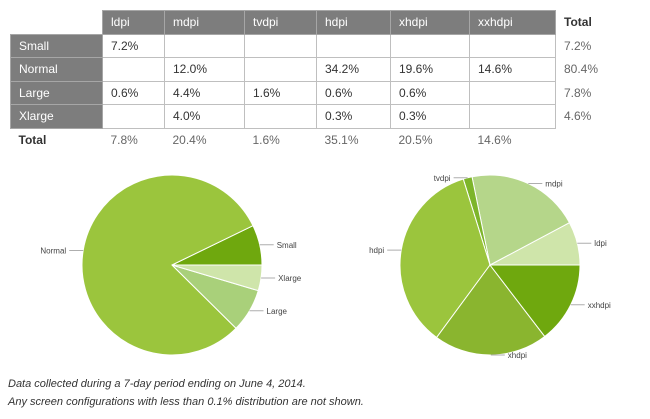 This screenshot has width=650, height=419. I want to click on column-total: 35.1%, so click(353, 140).